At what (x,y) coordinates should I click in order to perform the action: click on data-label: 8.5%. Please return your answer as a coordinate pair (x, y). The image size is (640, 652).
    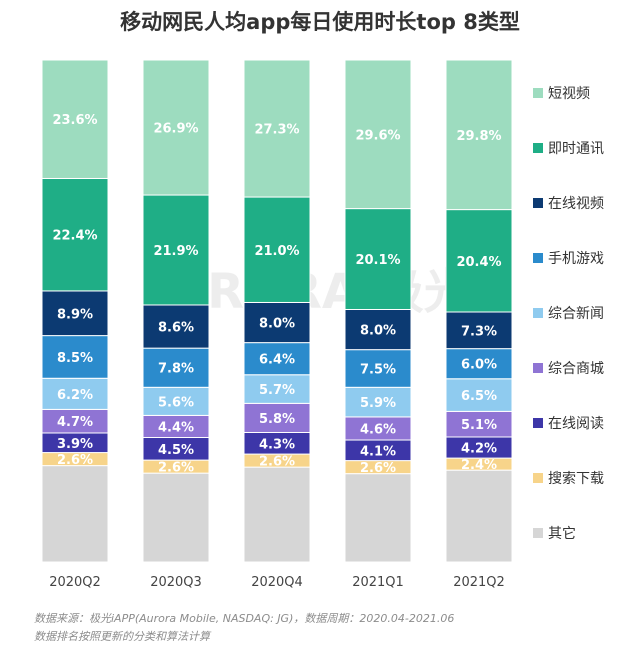
    Looking at the image, I should click on (75, 358).